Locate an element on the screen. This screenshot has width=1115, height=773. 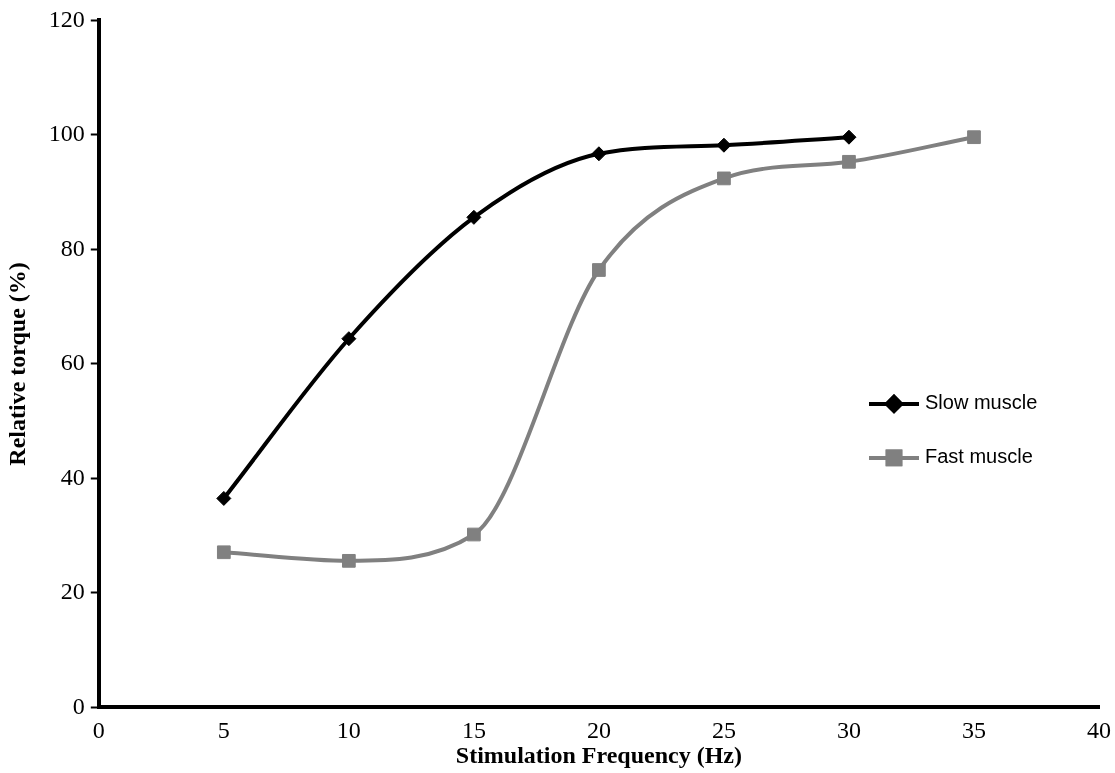
x-tick-label: 35 is located at coordinates (973, 730).